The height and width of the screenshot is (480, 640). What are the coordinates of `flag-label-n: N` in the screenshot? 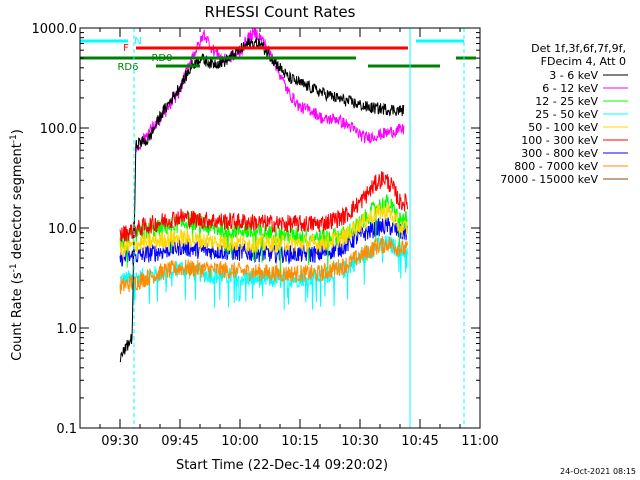 It's located at (137, 41).